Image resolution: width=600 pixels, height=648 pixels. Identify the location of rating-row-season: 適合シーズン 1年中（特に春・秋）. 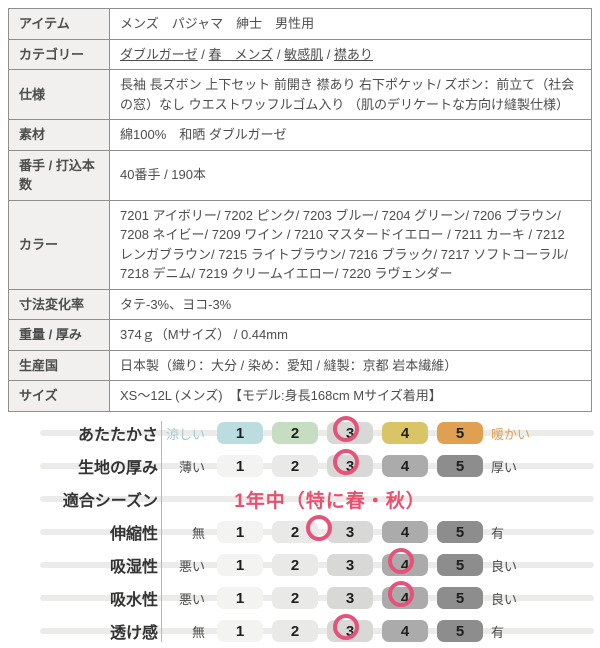
(300, 499).